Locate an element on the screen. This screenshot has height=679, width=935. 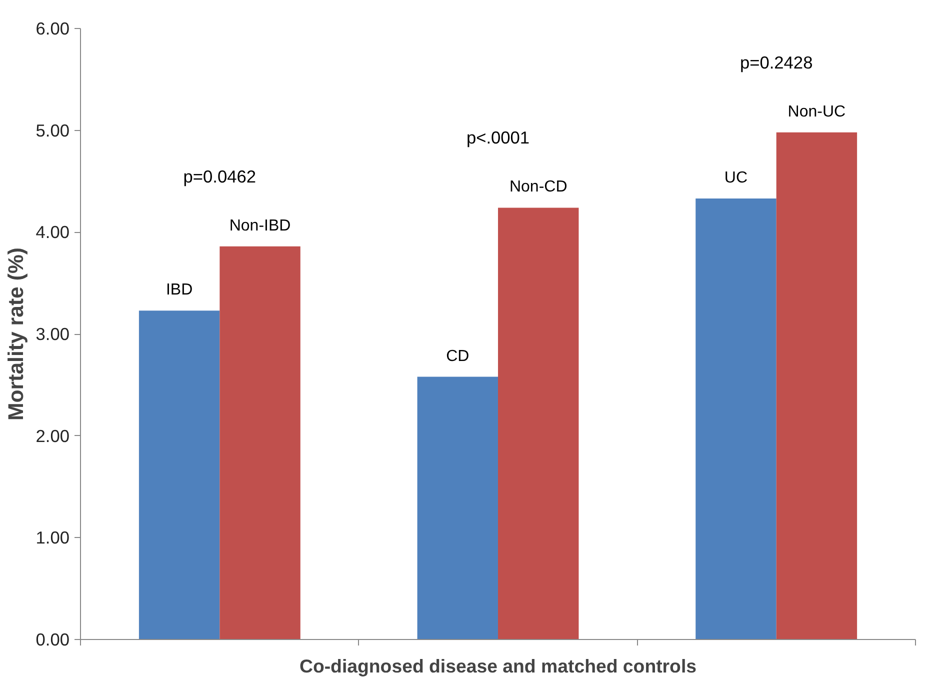
annotation: Non-UC is located at coordinates (817, 111).